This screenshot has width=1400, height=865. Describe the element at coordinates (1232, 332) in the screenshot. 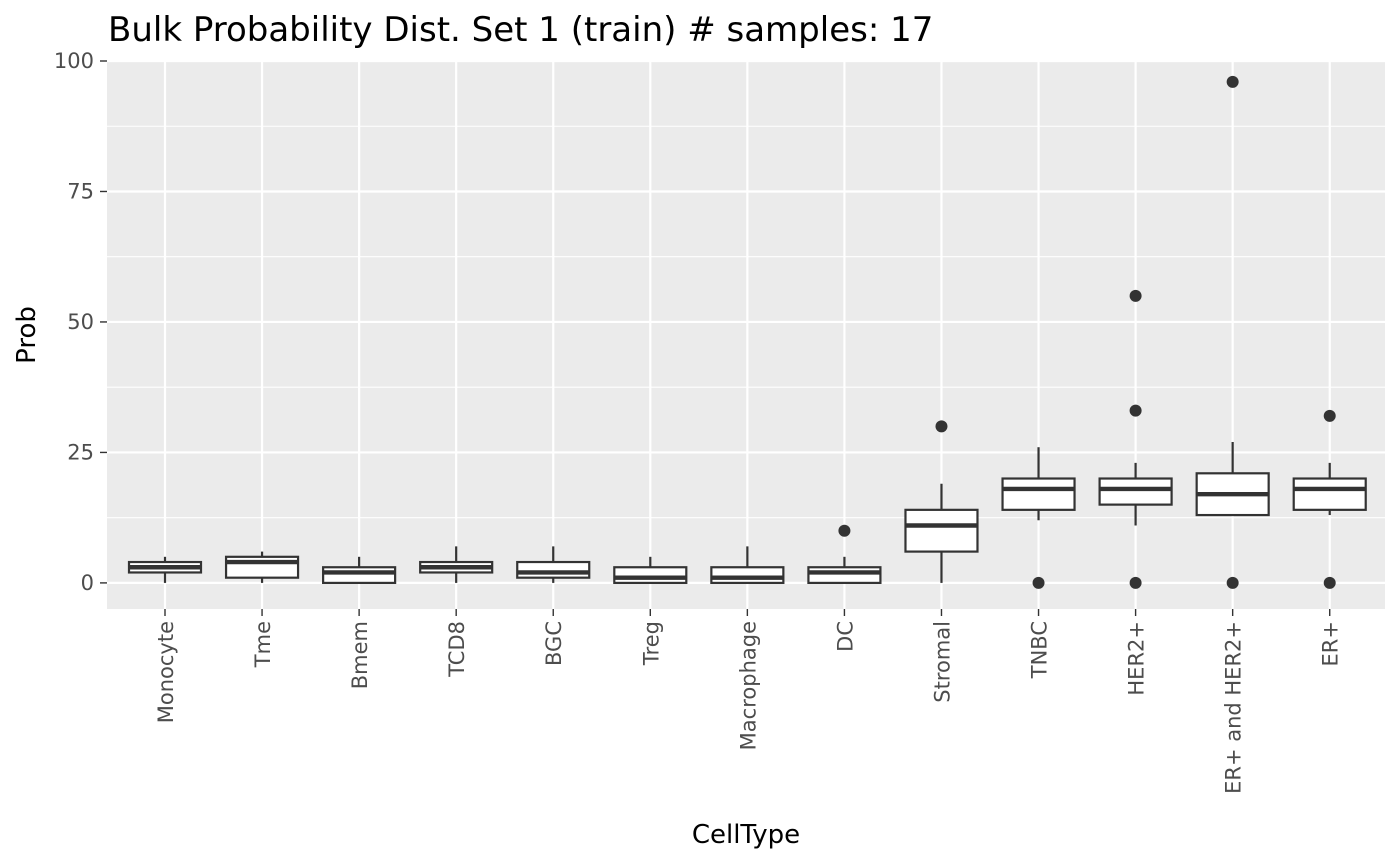

I see `boxplot-er-and-her2-` at that location.